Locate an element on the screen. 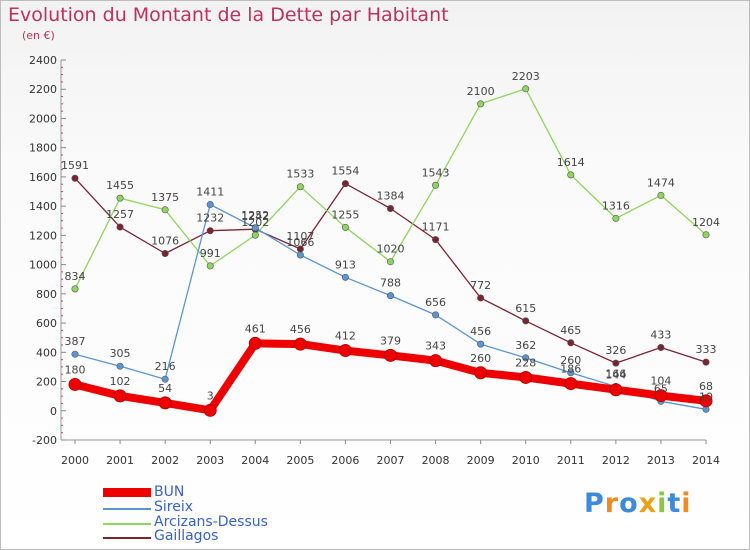  proxiti-logo: Proxiti is located at coordinates (638, 503).